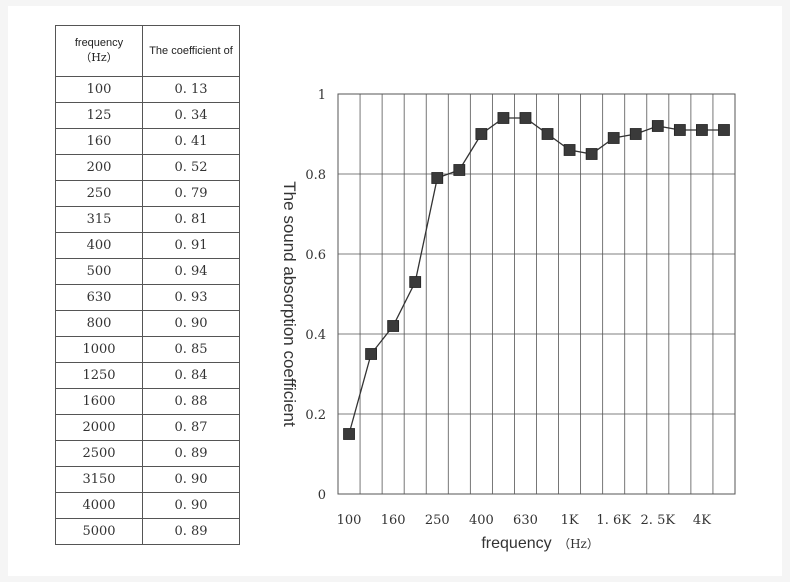  Describe the element at coordinates (191, 401) in the screenshot. I see `coefficient-cell: 0. 88` at that location.